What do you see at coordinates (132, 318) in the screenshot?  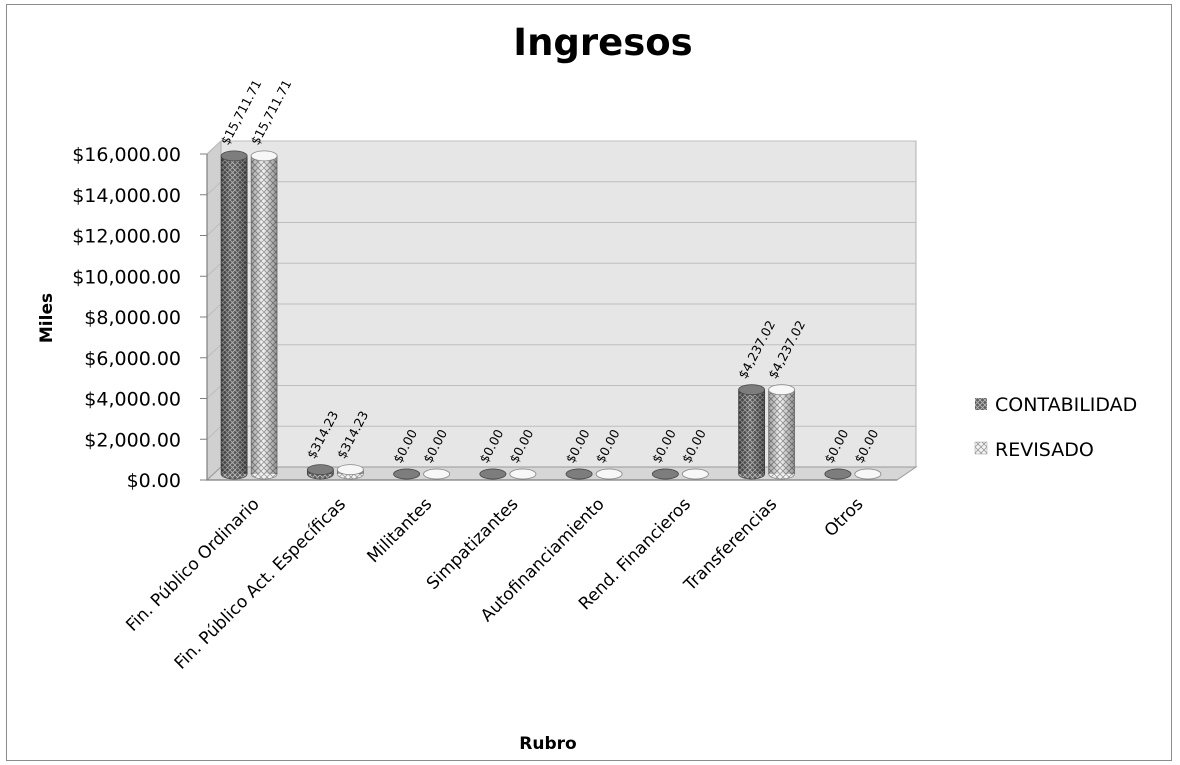 I see `y-tick-label: $8,000.00` at bounding box center [132, 318].